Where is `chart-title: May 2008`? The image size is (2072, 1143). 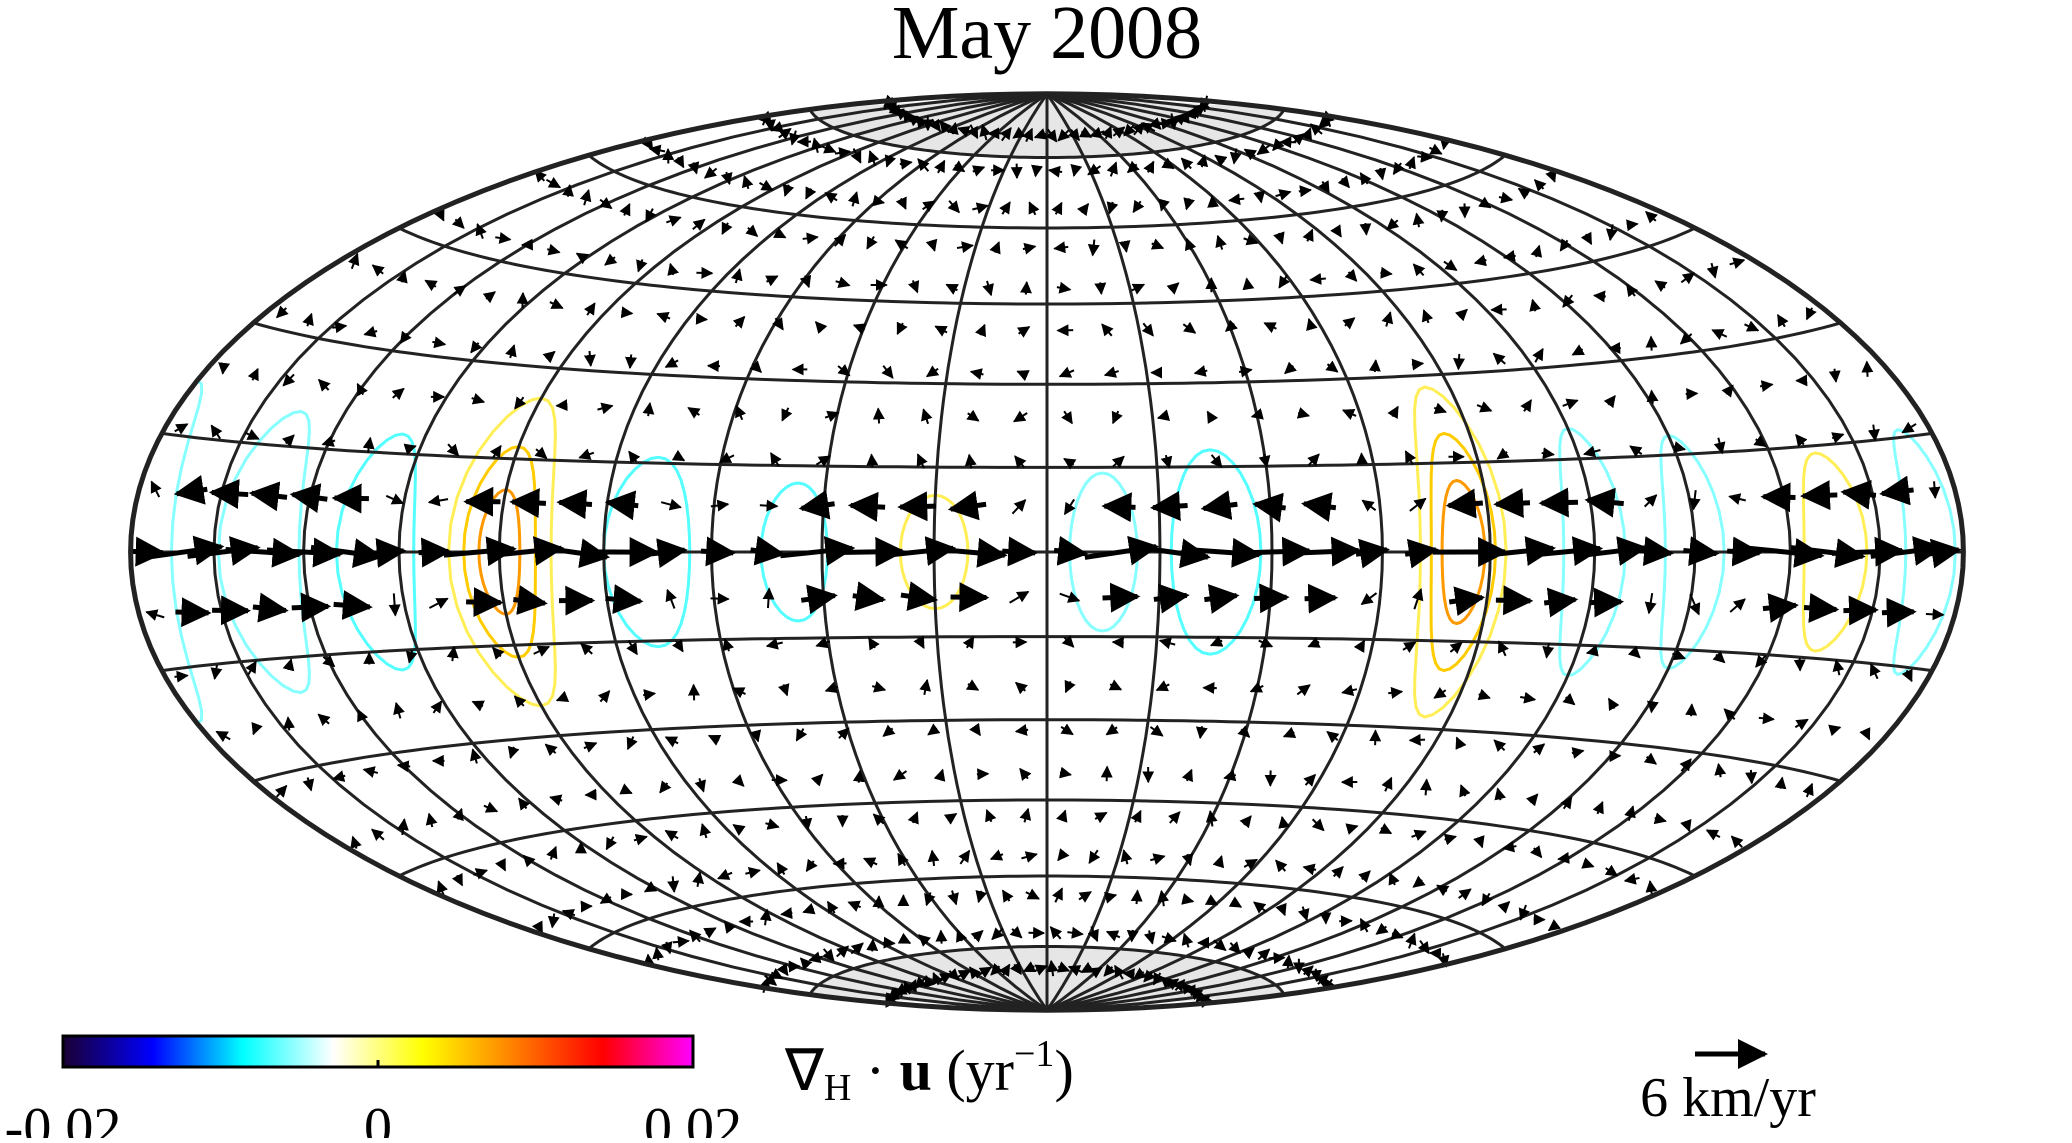
chart-title: May 2008 is located at coordinates (1047, 37).